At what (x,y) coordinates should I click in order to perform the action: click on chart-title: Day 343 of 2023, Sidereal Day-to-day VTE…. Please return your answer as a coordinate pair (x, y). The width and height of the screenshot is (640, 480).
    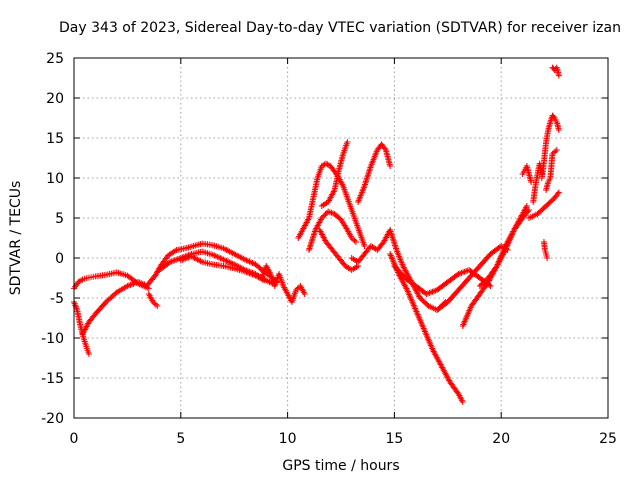
    Looking at the image, I should click on (340, 28).